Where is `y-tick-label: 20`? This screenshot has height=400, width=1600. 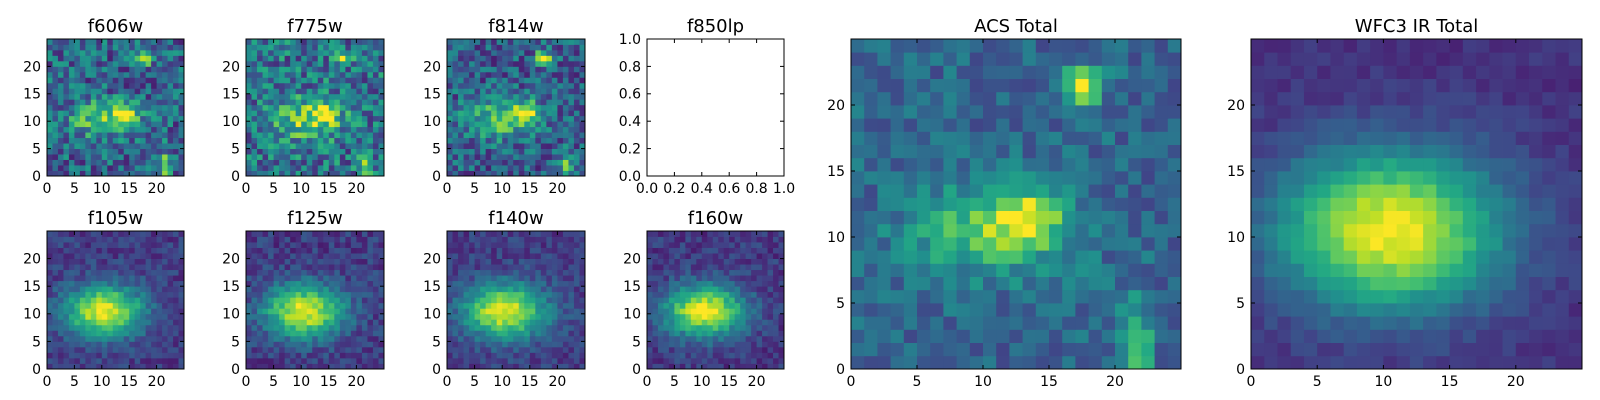 y-tick-label: 20 is located at coordinates (32, 67).